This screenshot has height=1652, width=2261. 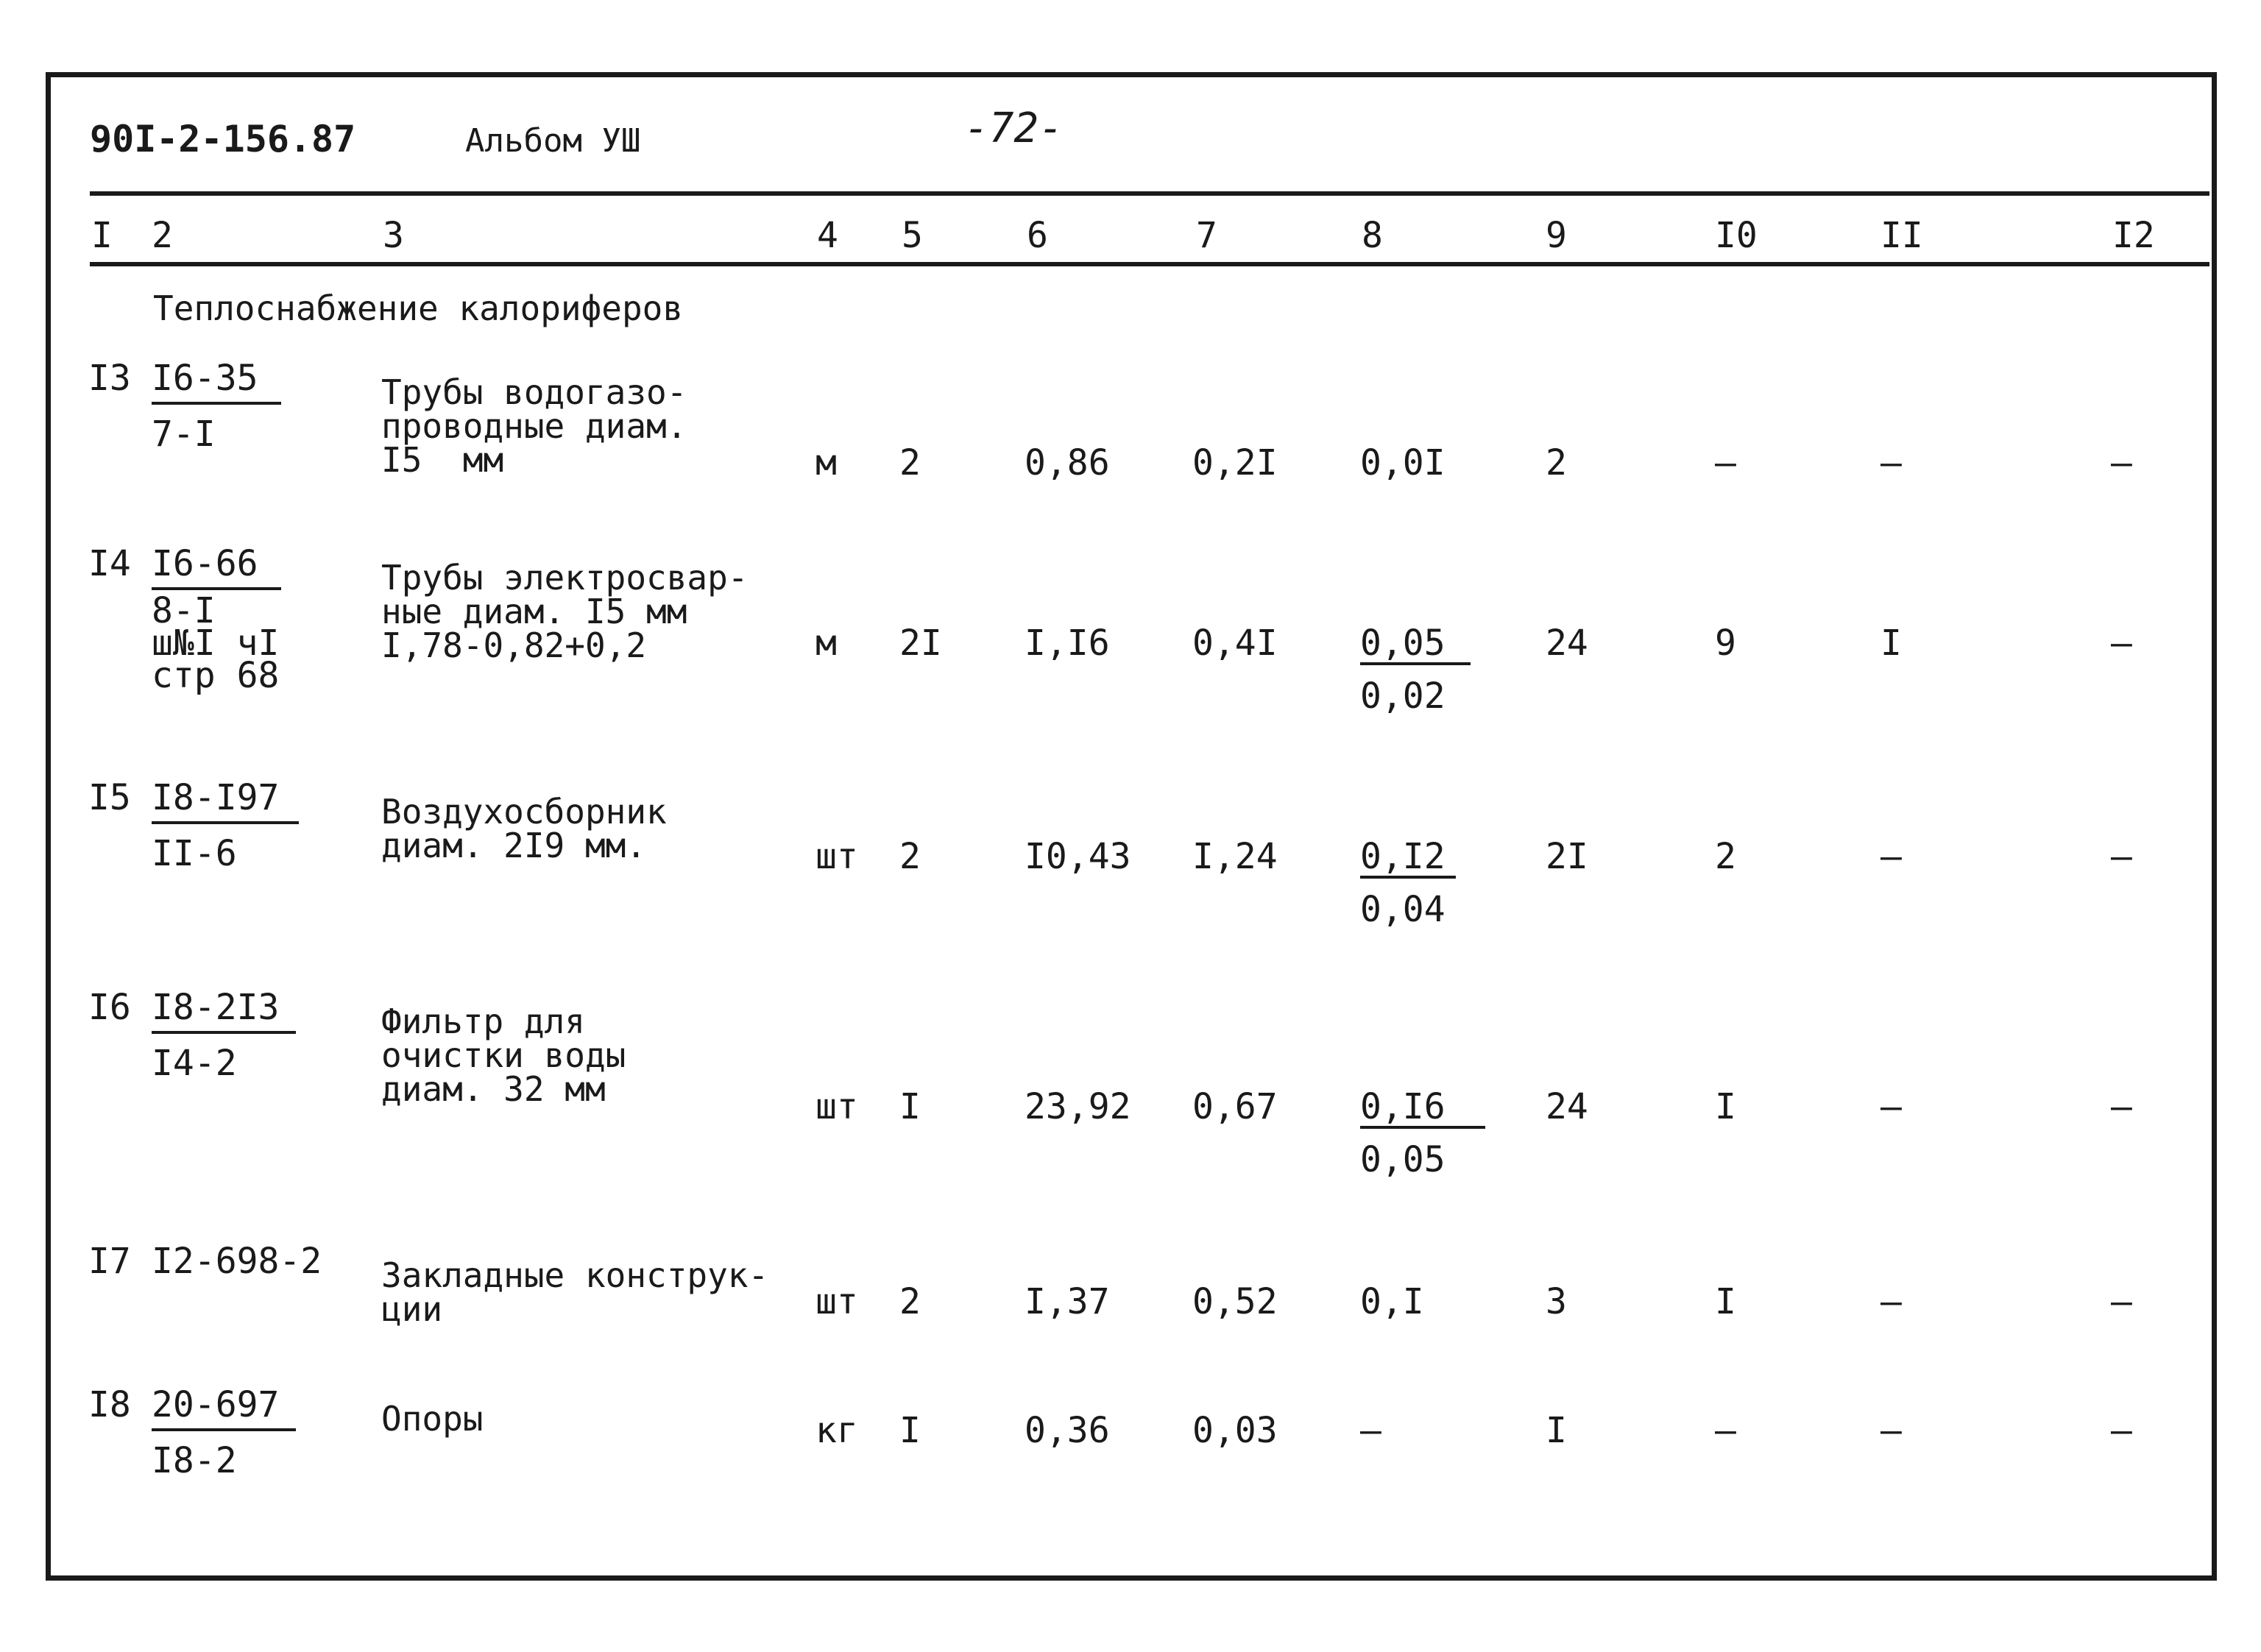 What do you see at coordinates (102, 235) in the screenshot?
I see `column-header-1: I` at bounding box center [102, 235].